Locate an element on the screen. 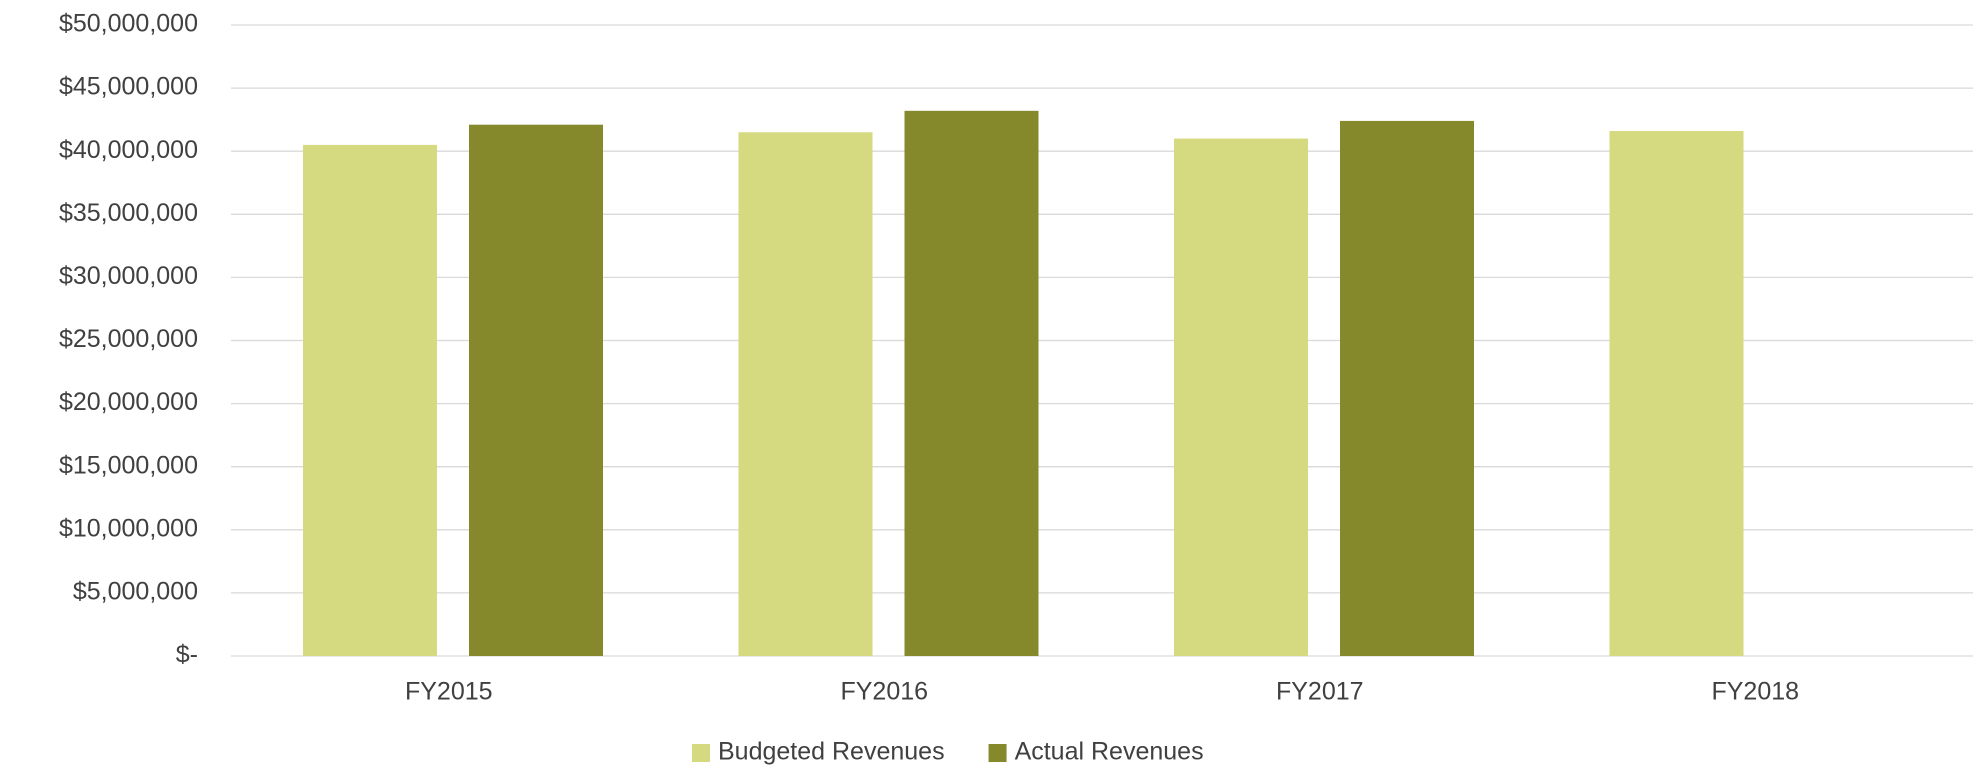  y-tick-label: $35,000,000 is located at coordinates (128, 213).